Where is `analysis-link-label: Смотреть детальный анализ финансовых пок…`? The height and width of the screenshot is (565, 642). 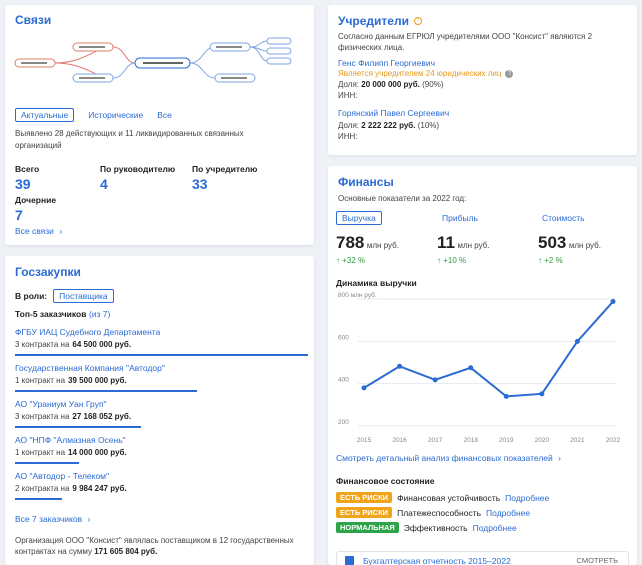 analysis-link-label: Смотреть детальный анализ финансовых пок… is located at coordinates (444, 458).